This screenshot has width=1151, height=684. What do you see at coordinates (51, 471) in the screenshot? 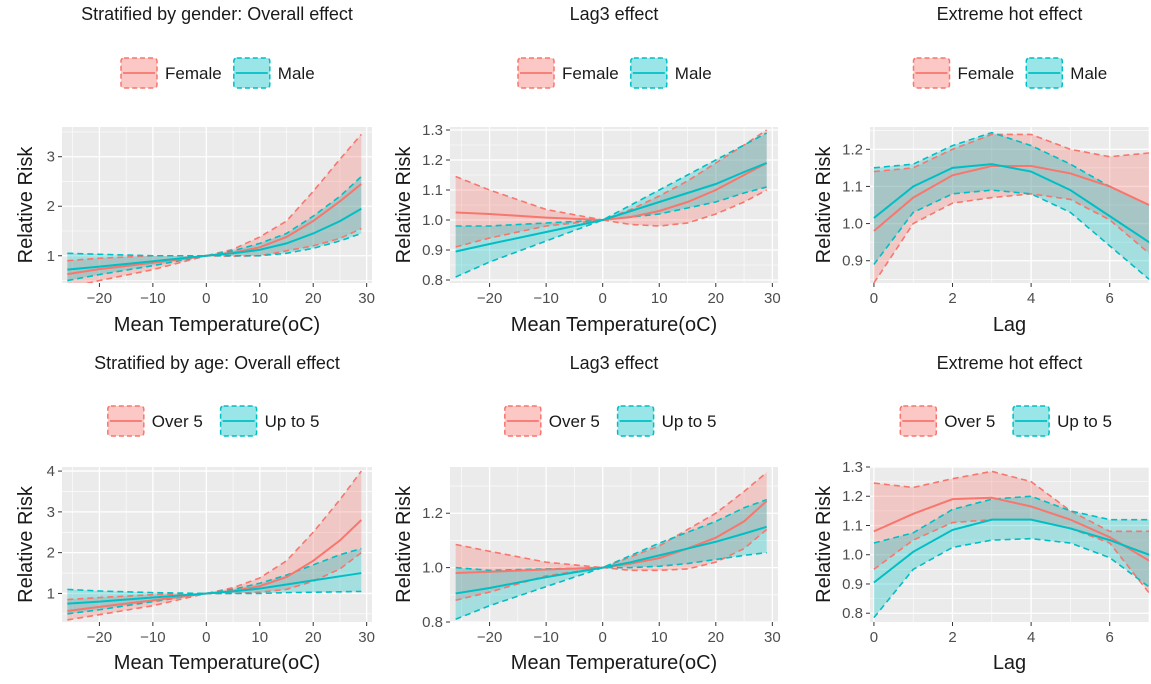
I see `y-tick-label: 4` at bounding box center [51, 471].